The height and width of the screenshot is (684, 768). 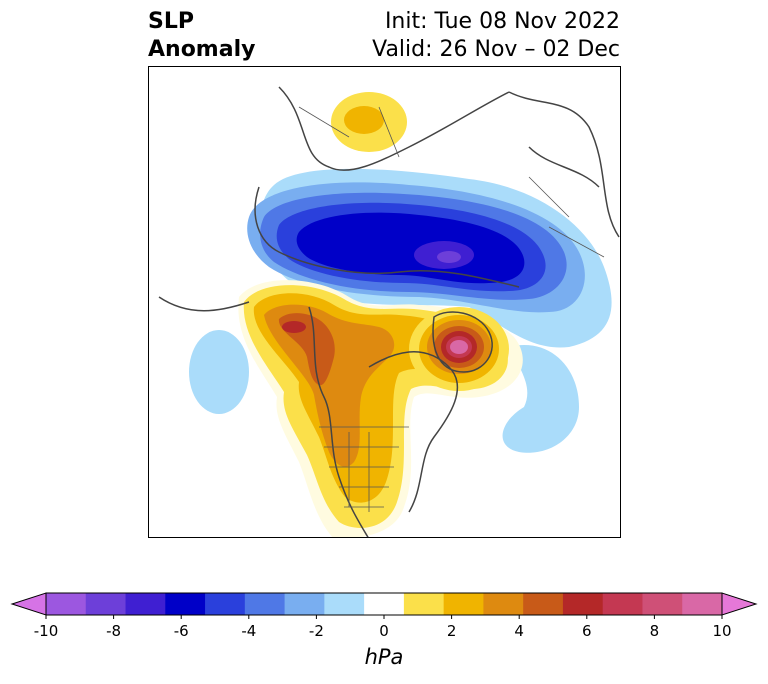 What do you see at coordinates (219, 372) in the screenshot?
I see `anomaly-pacific-negative` at bounding box center [219, 372].